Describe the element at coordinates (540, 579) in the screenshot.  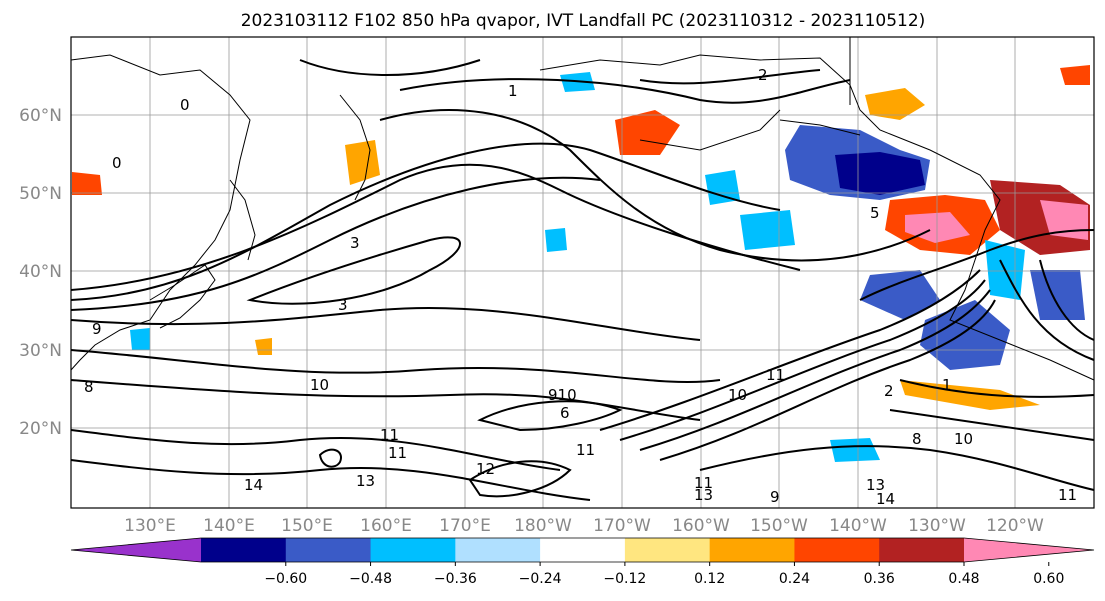
I see `colorbar-tick-label: −0.24` at that location.